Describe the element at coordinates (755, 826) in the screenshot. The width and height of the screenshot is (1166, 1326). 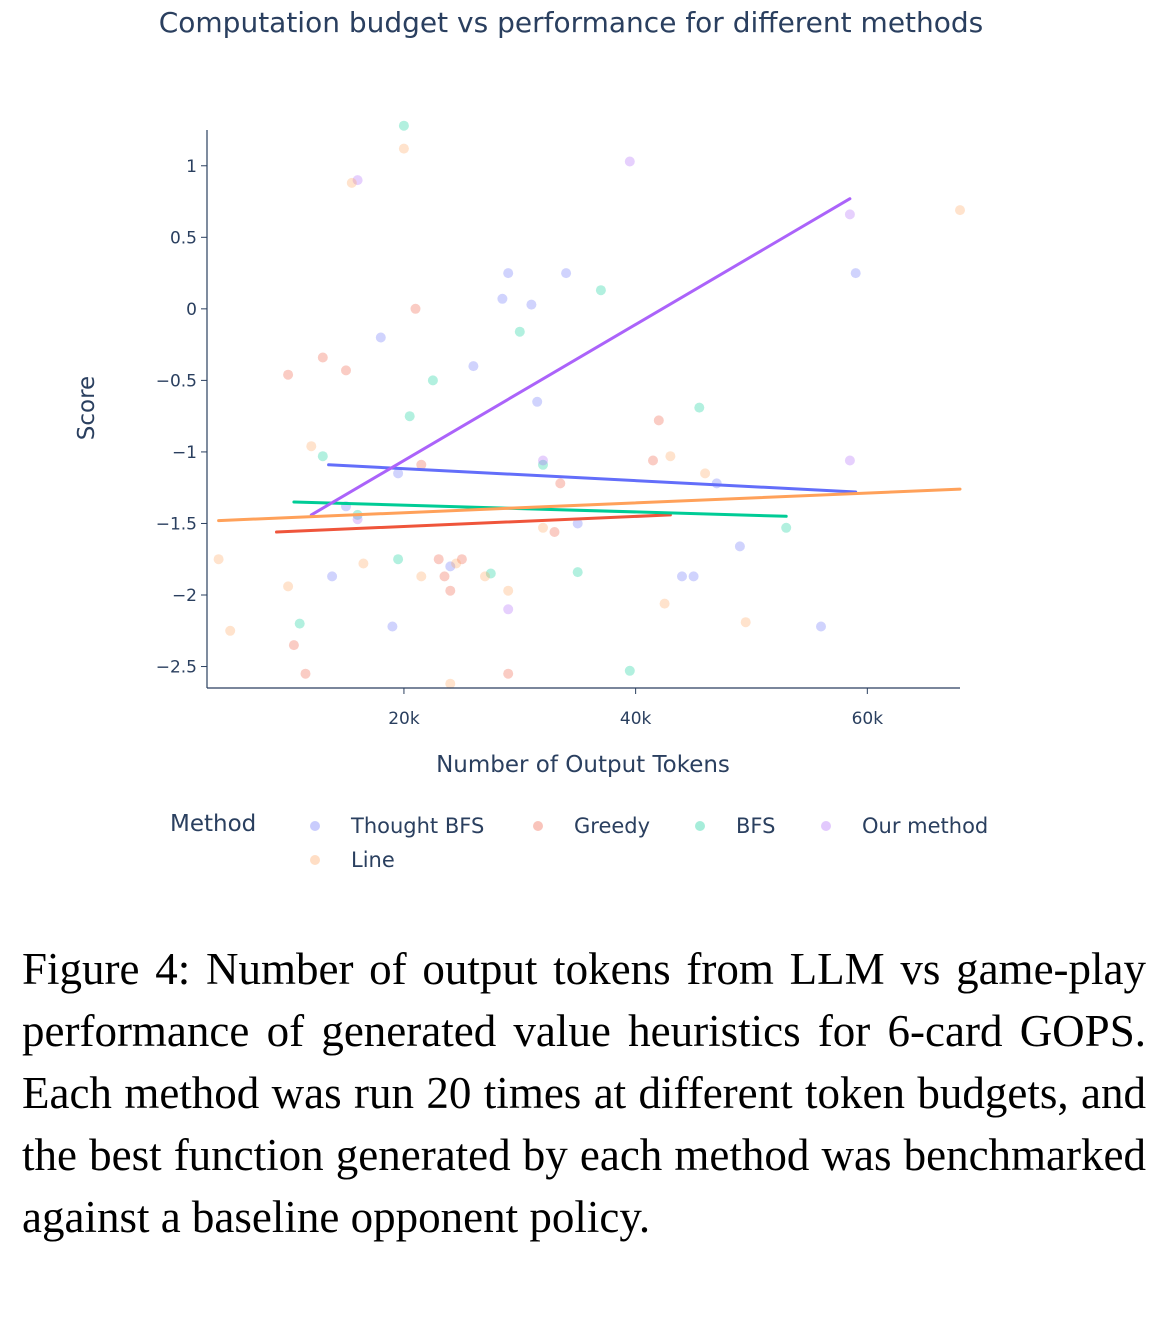
I see `legend-label-bfs: BFS` at that location.